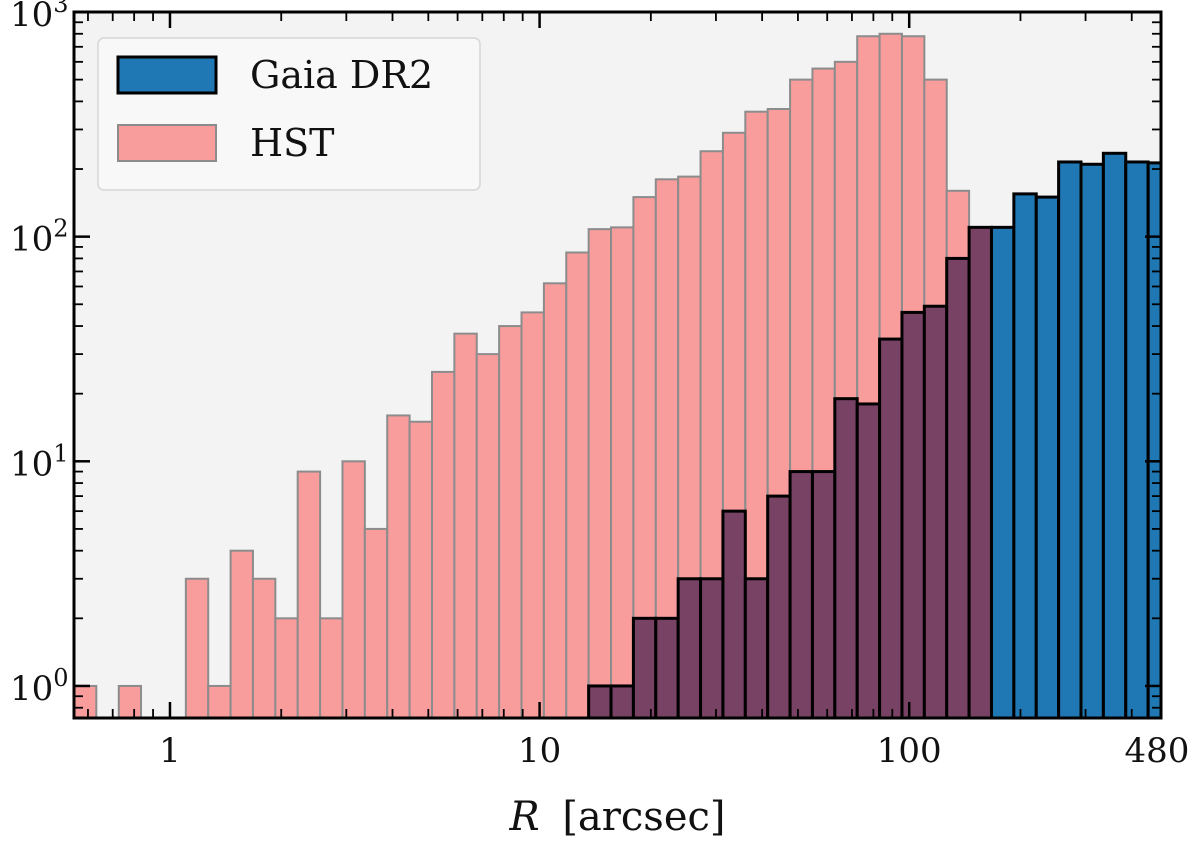 Image resolution: width=1200 pixels, height=847 pixels. I want to click on y-tick-labels: 10⁰ 10¹ 10² 103, so click(39, 354).